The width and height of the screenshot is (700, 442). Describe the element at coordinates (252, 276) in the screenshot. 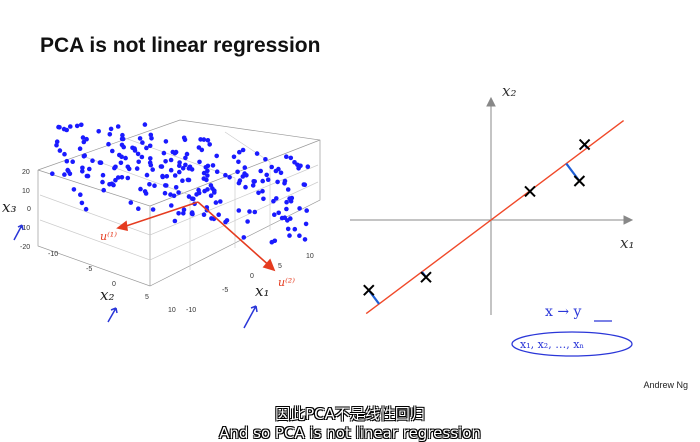

I see `x-tick-label: 0` at that location.